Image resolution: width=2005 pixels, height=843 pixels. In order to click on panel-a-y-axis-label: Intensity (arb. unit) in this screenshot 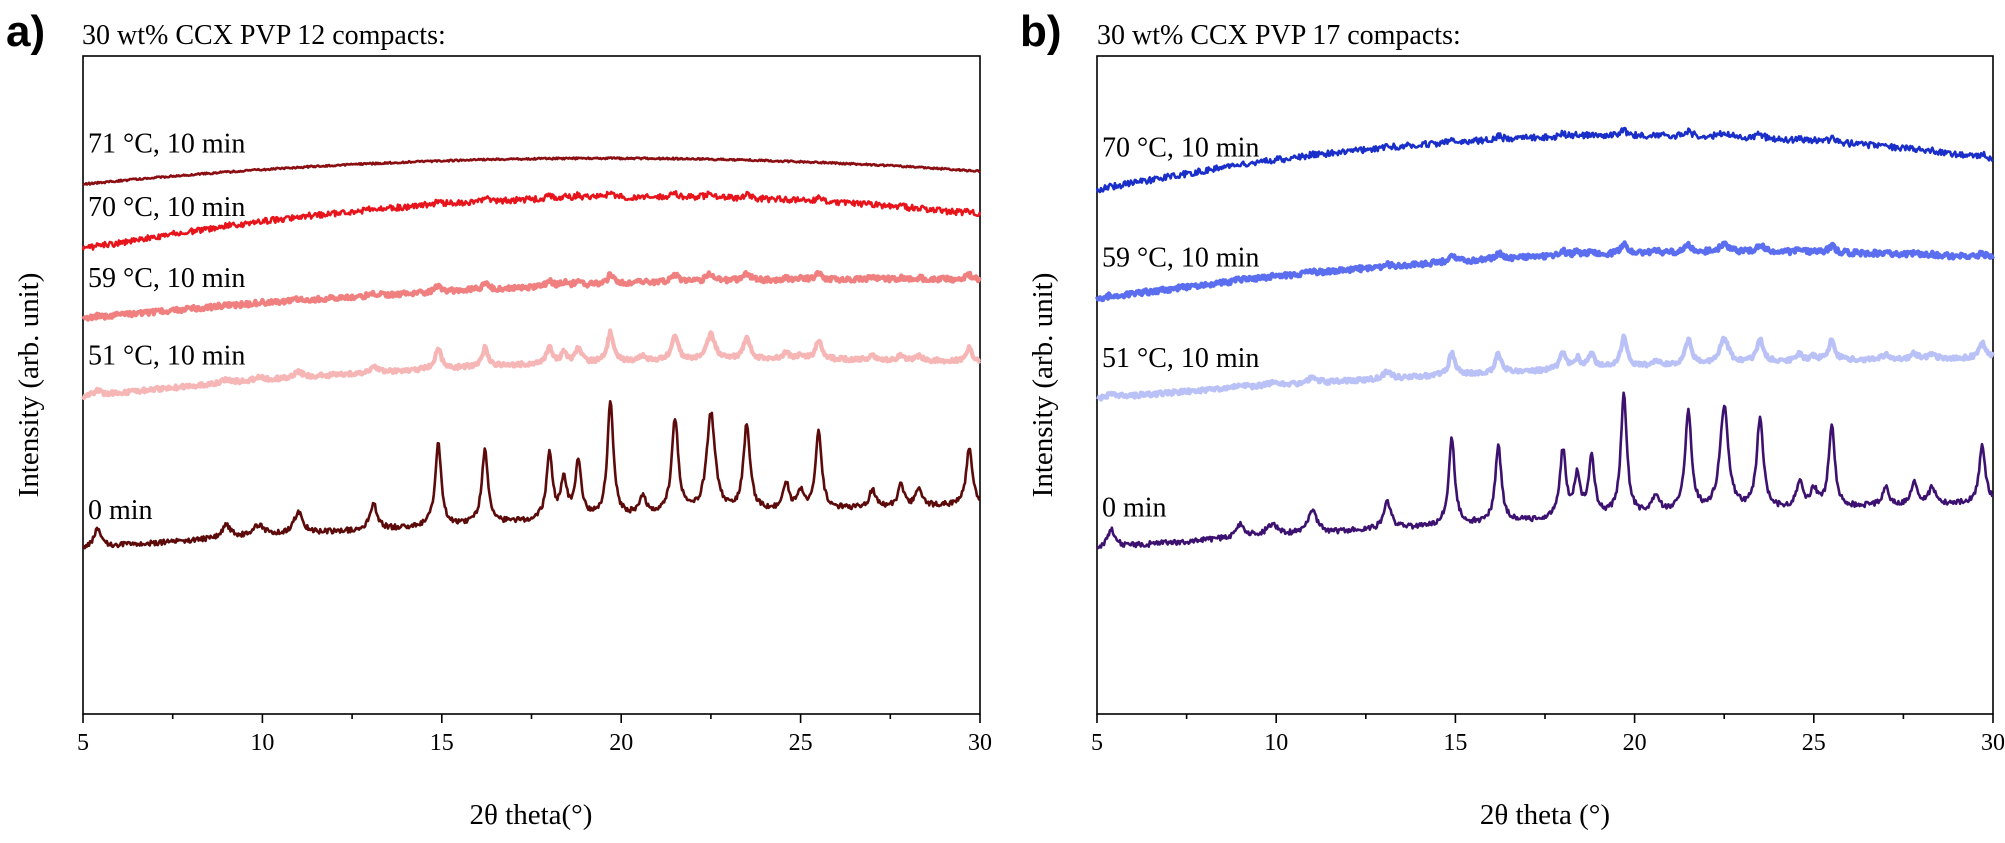, I will do `click(29, 385)`.